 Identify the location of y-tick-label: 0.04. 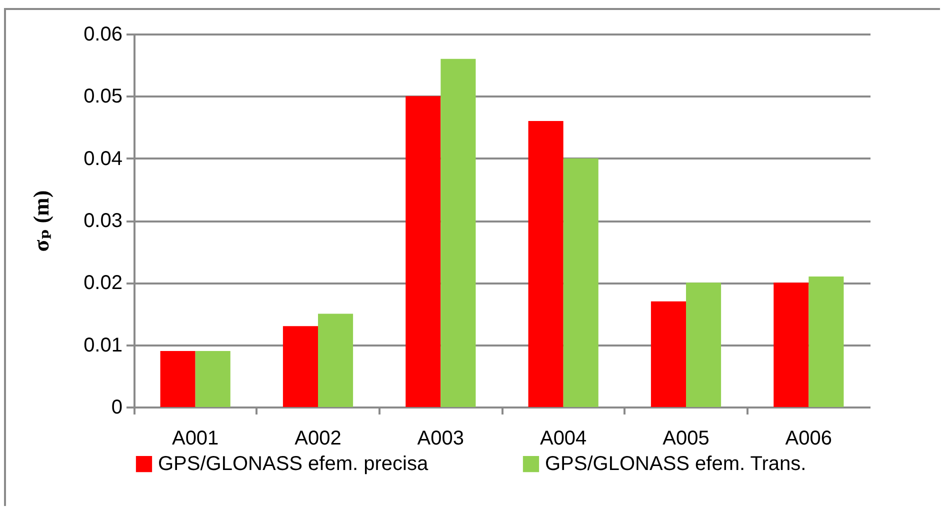
(103, 159).